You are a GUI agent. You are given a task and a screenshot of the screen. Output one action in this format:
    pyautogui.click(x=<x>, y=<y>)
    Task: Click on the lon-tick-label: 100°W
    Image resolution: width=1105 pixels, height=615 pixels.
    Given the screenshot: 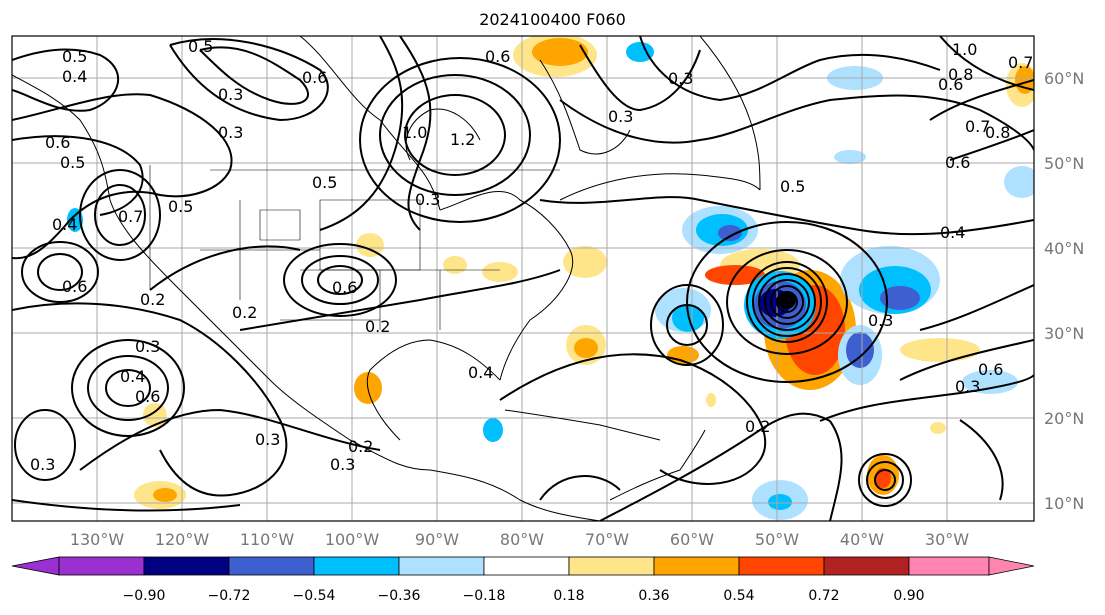 What is the action you would take?
    pyautogui.click(x=352, y=539)
    